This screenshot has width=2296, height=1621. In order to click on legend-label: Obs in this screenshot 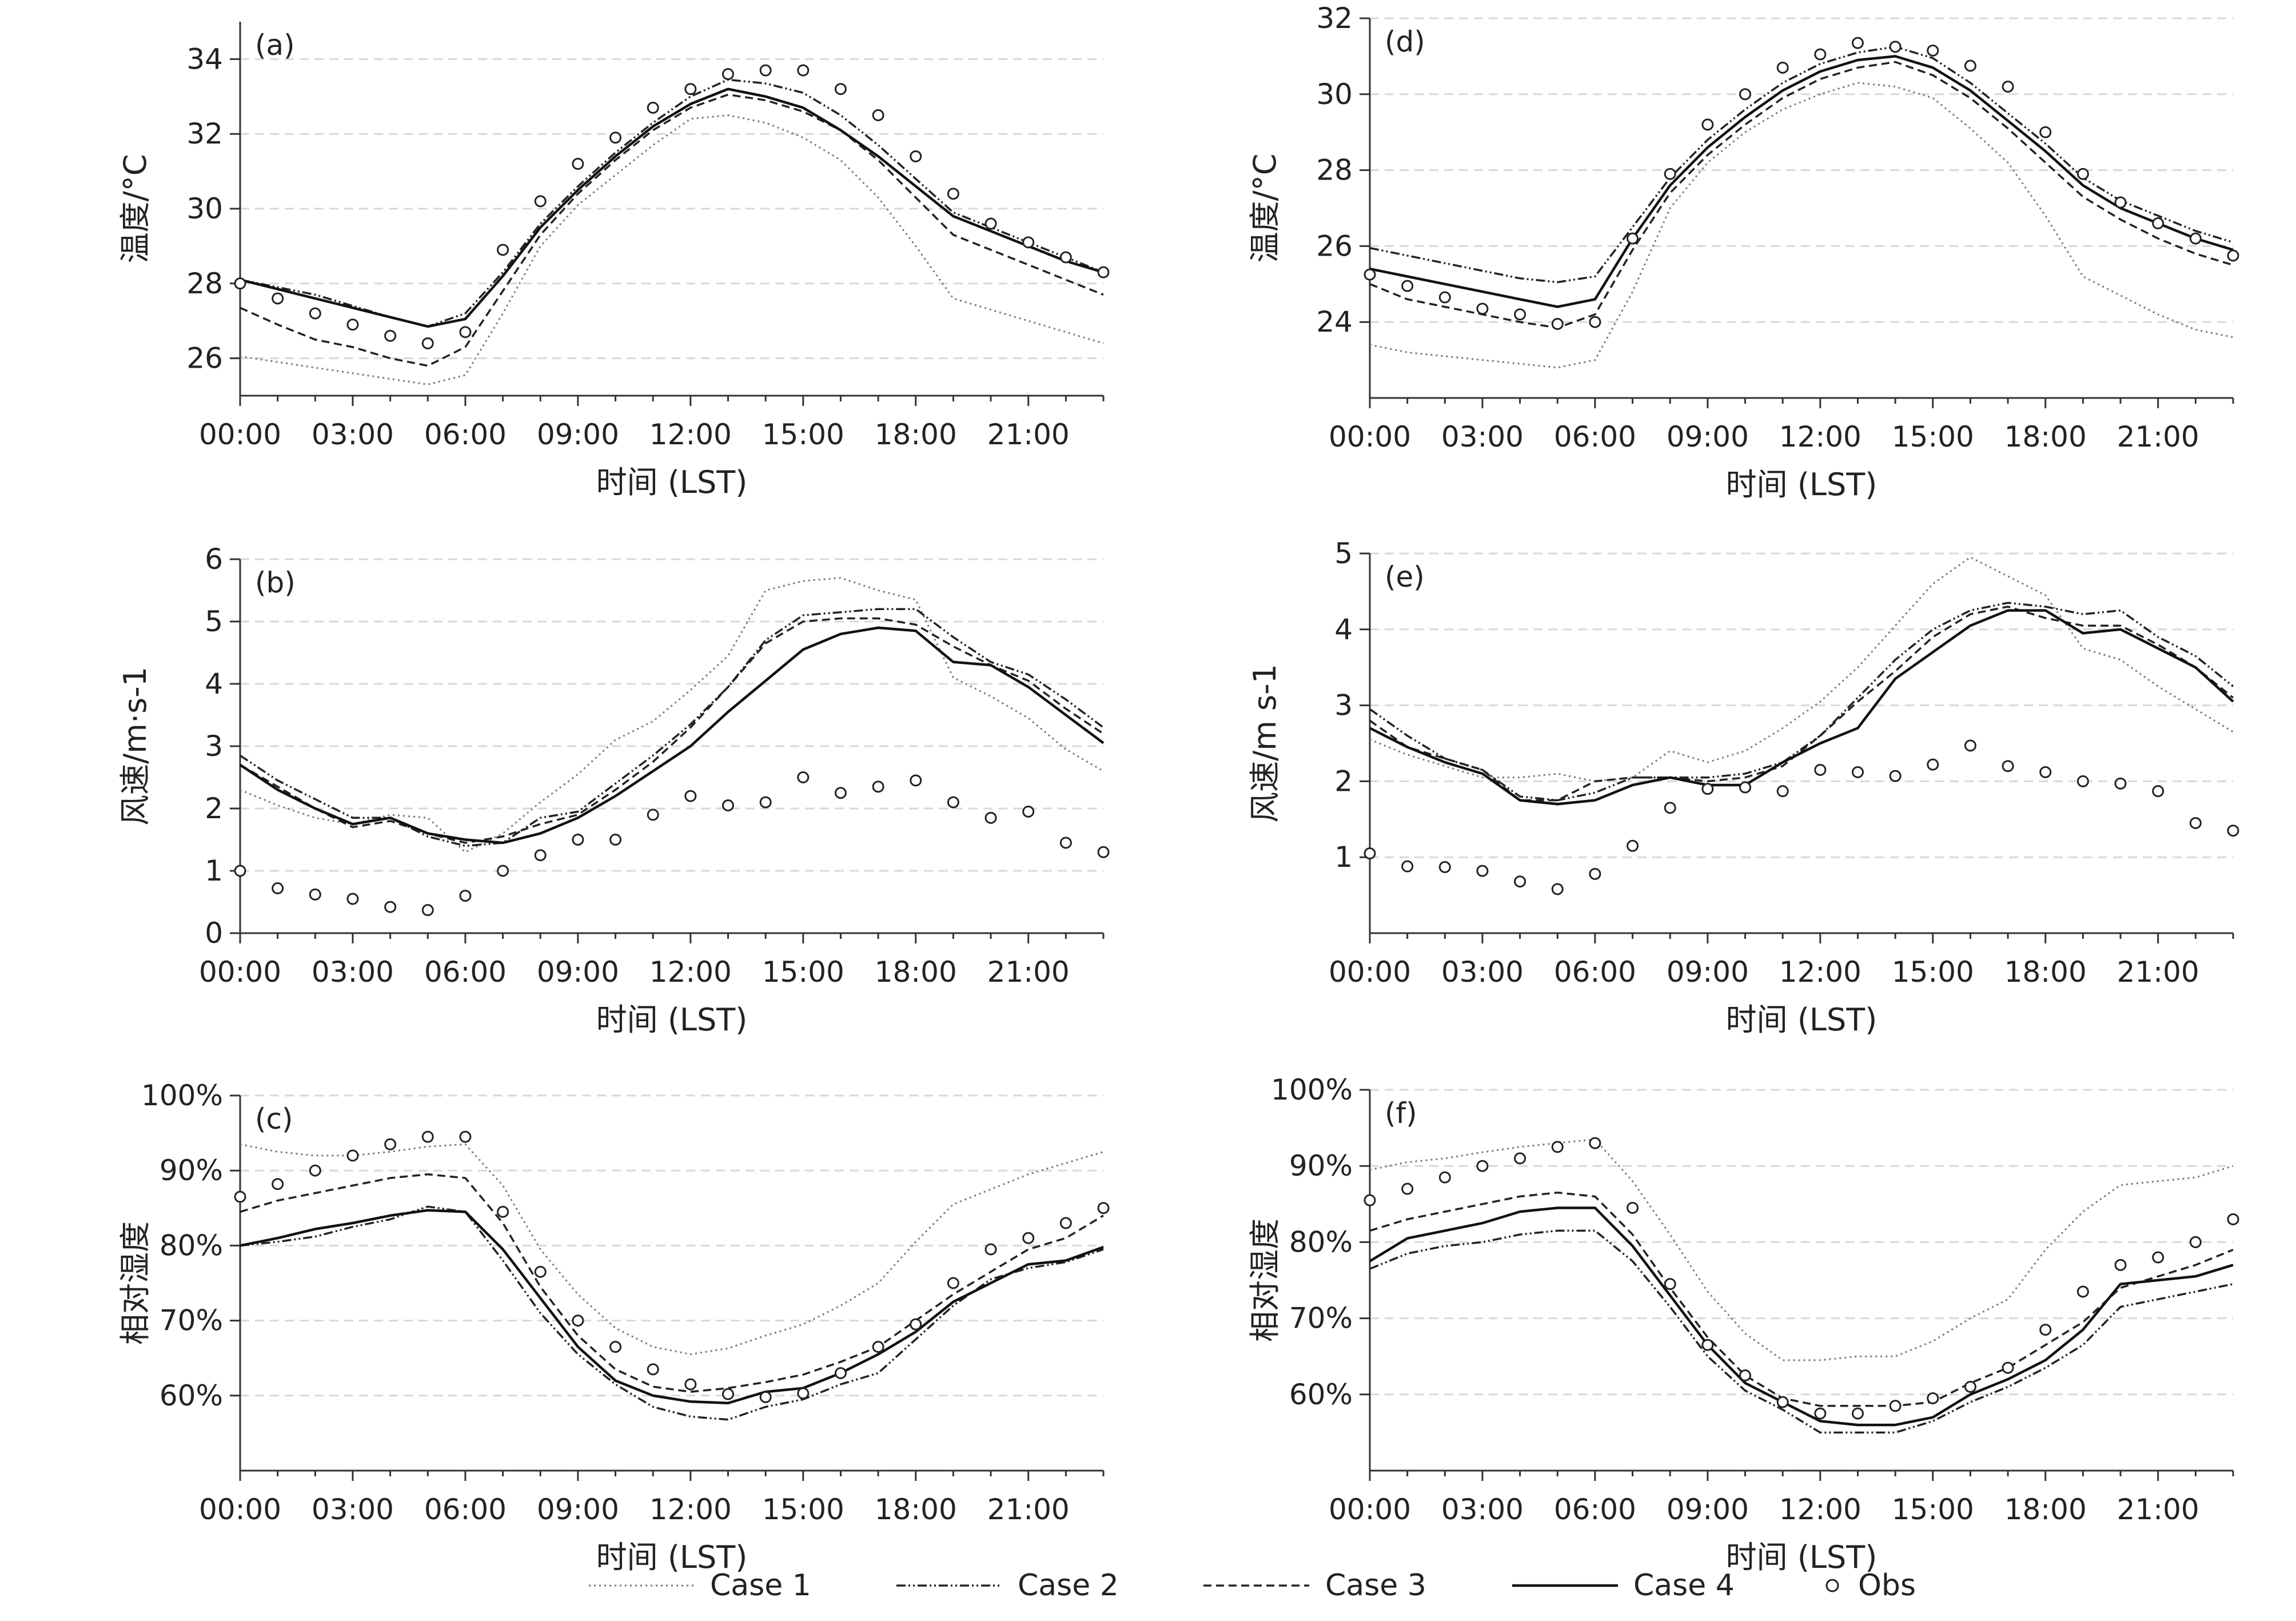, I will do `click(1887, 1585)`.